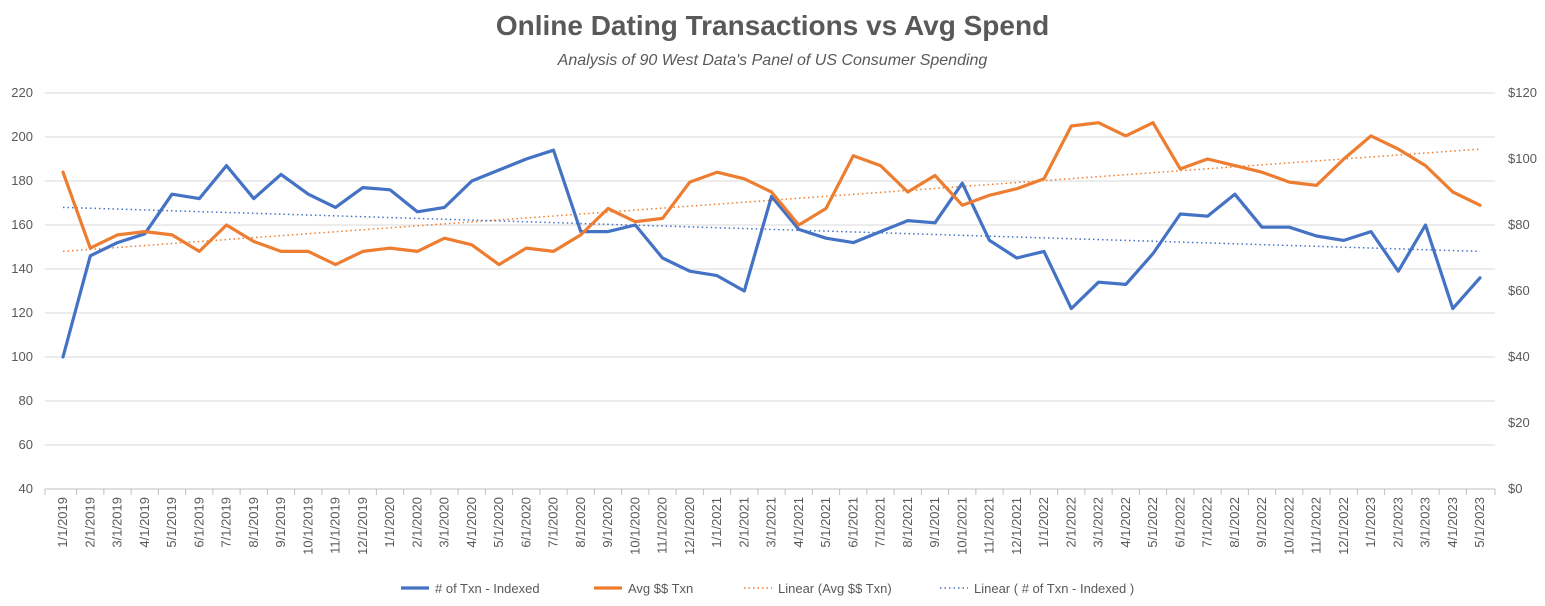  What do you see at coordinates (471, 522) in the screenshot?
I see `x-axis-tick-label: 4/1/2020` at bounding box center [471, 522].